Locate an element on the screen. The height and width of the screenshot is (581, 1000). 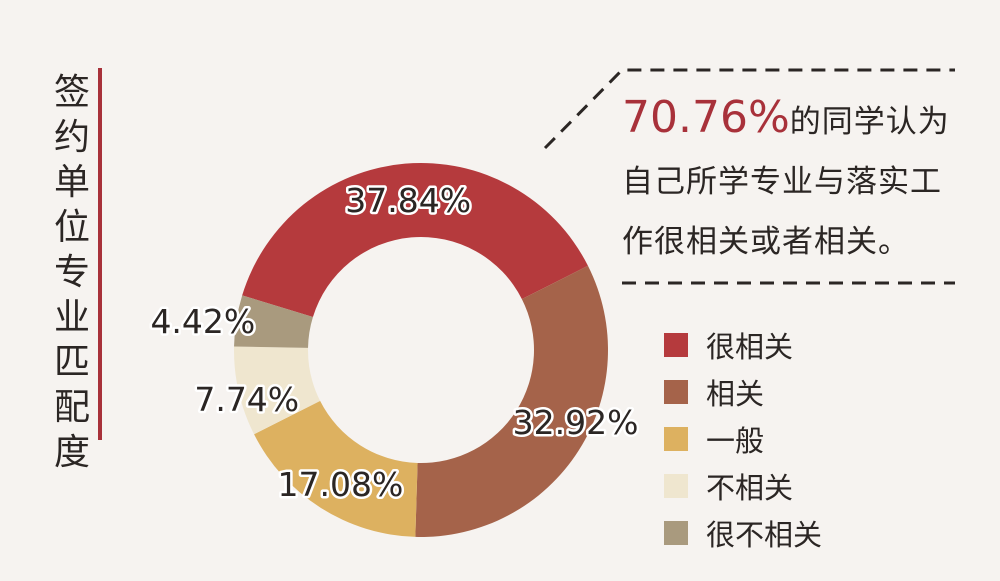
callout-line1-text: 的同学认为 is located at coordinates (869, 122).